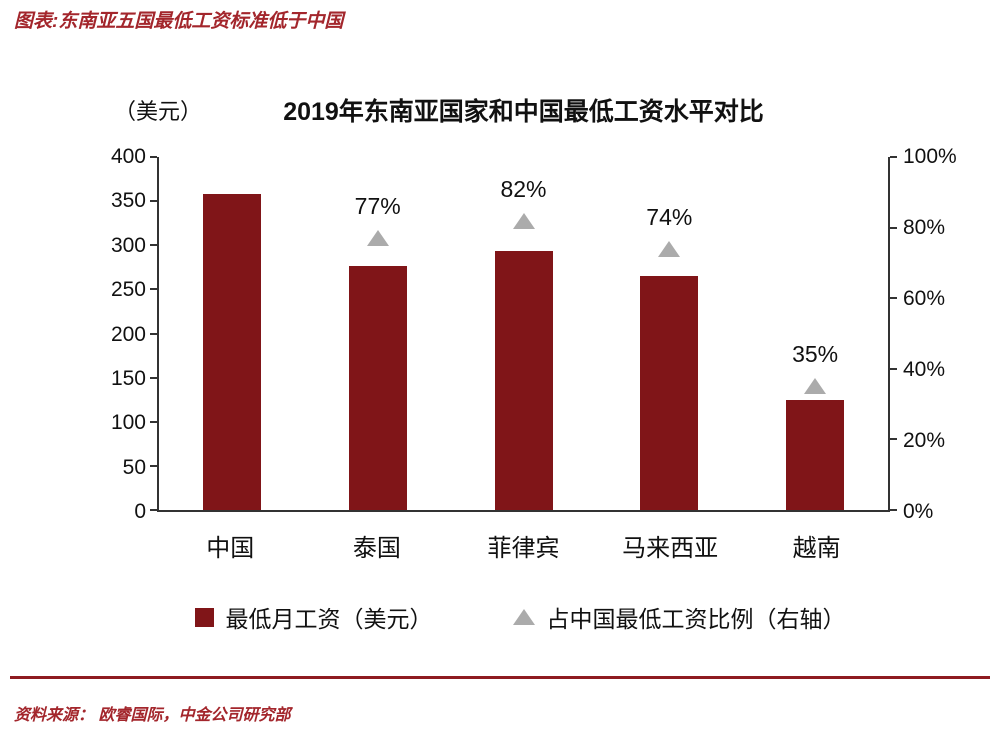 Image resolution: width=1000 pixels, height=737 pixels. I want to click on source-note: 资料来源： 欧睿国际，中金公司研究部, so click(152, 715).